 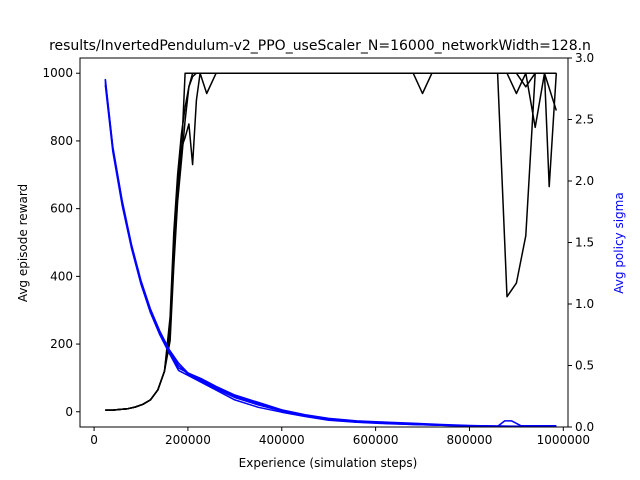 What do you see at coordinates (61, 242) in the screenshot?
I see `y-axis-left: 0 200 400 600 800 1000` at bounding box center [61, 242].